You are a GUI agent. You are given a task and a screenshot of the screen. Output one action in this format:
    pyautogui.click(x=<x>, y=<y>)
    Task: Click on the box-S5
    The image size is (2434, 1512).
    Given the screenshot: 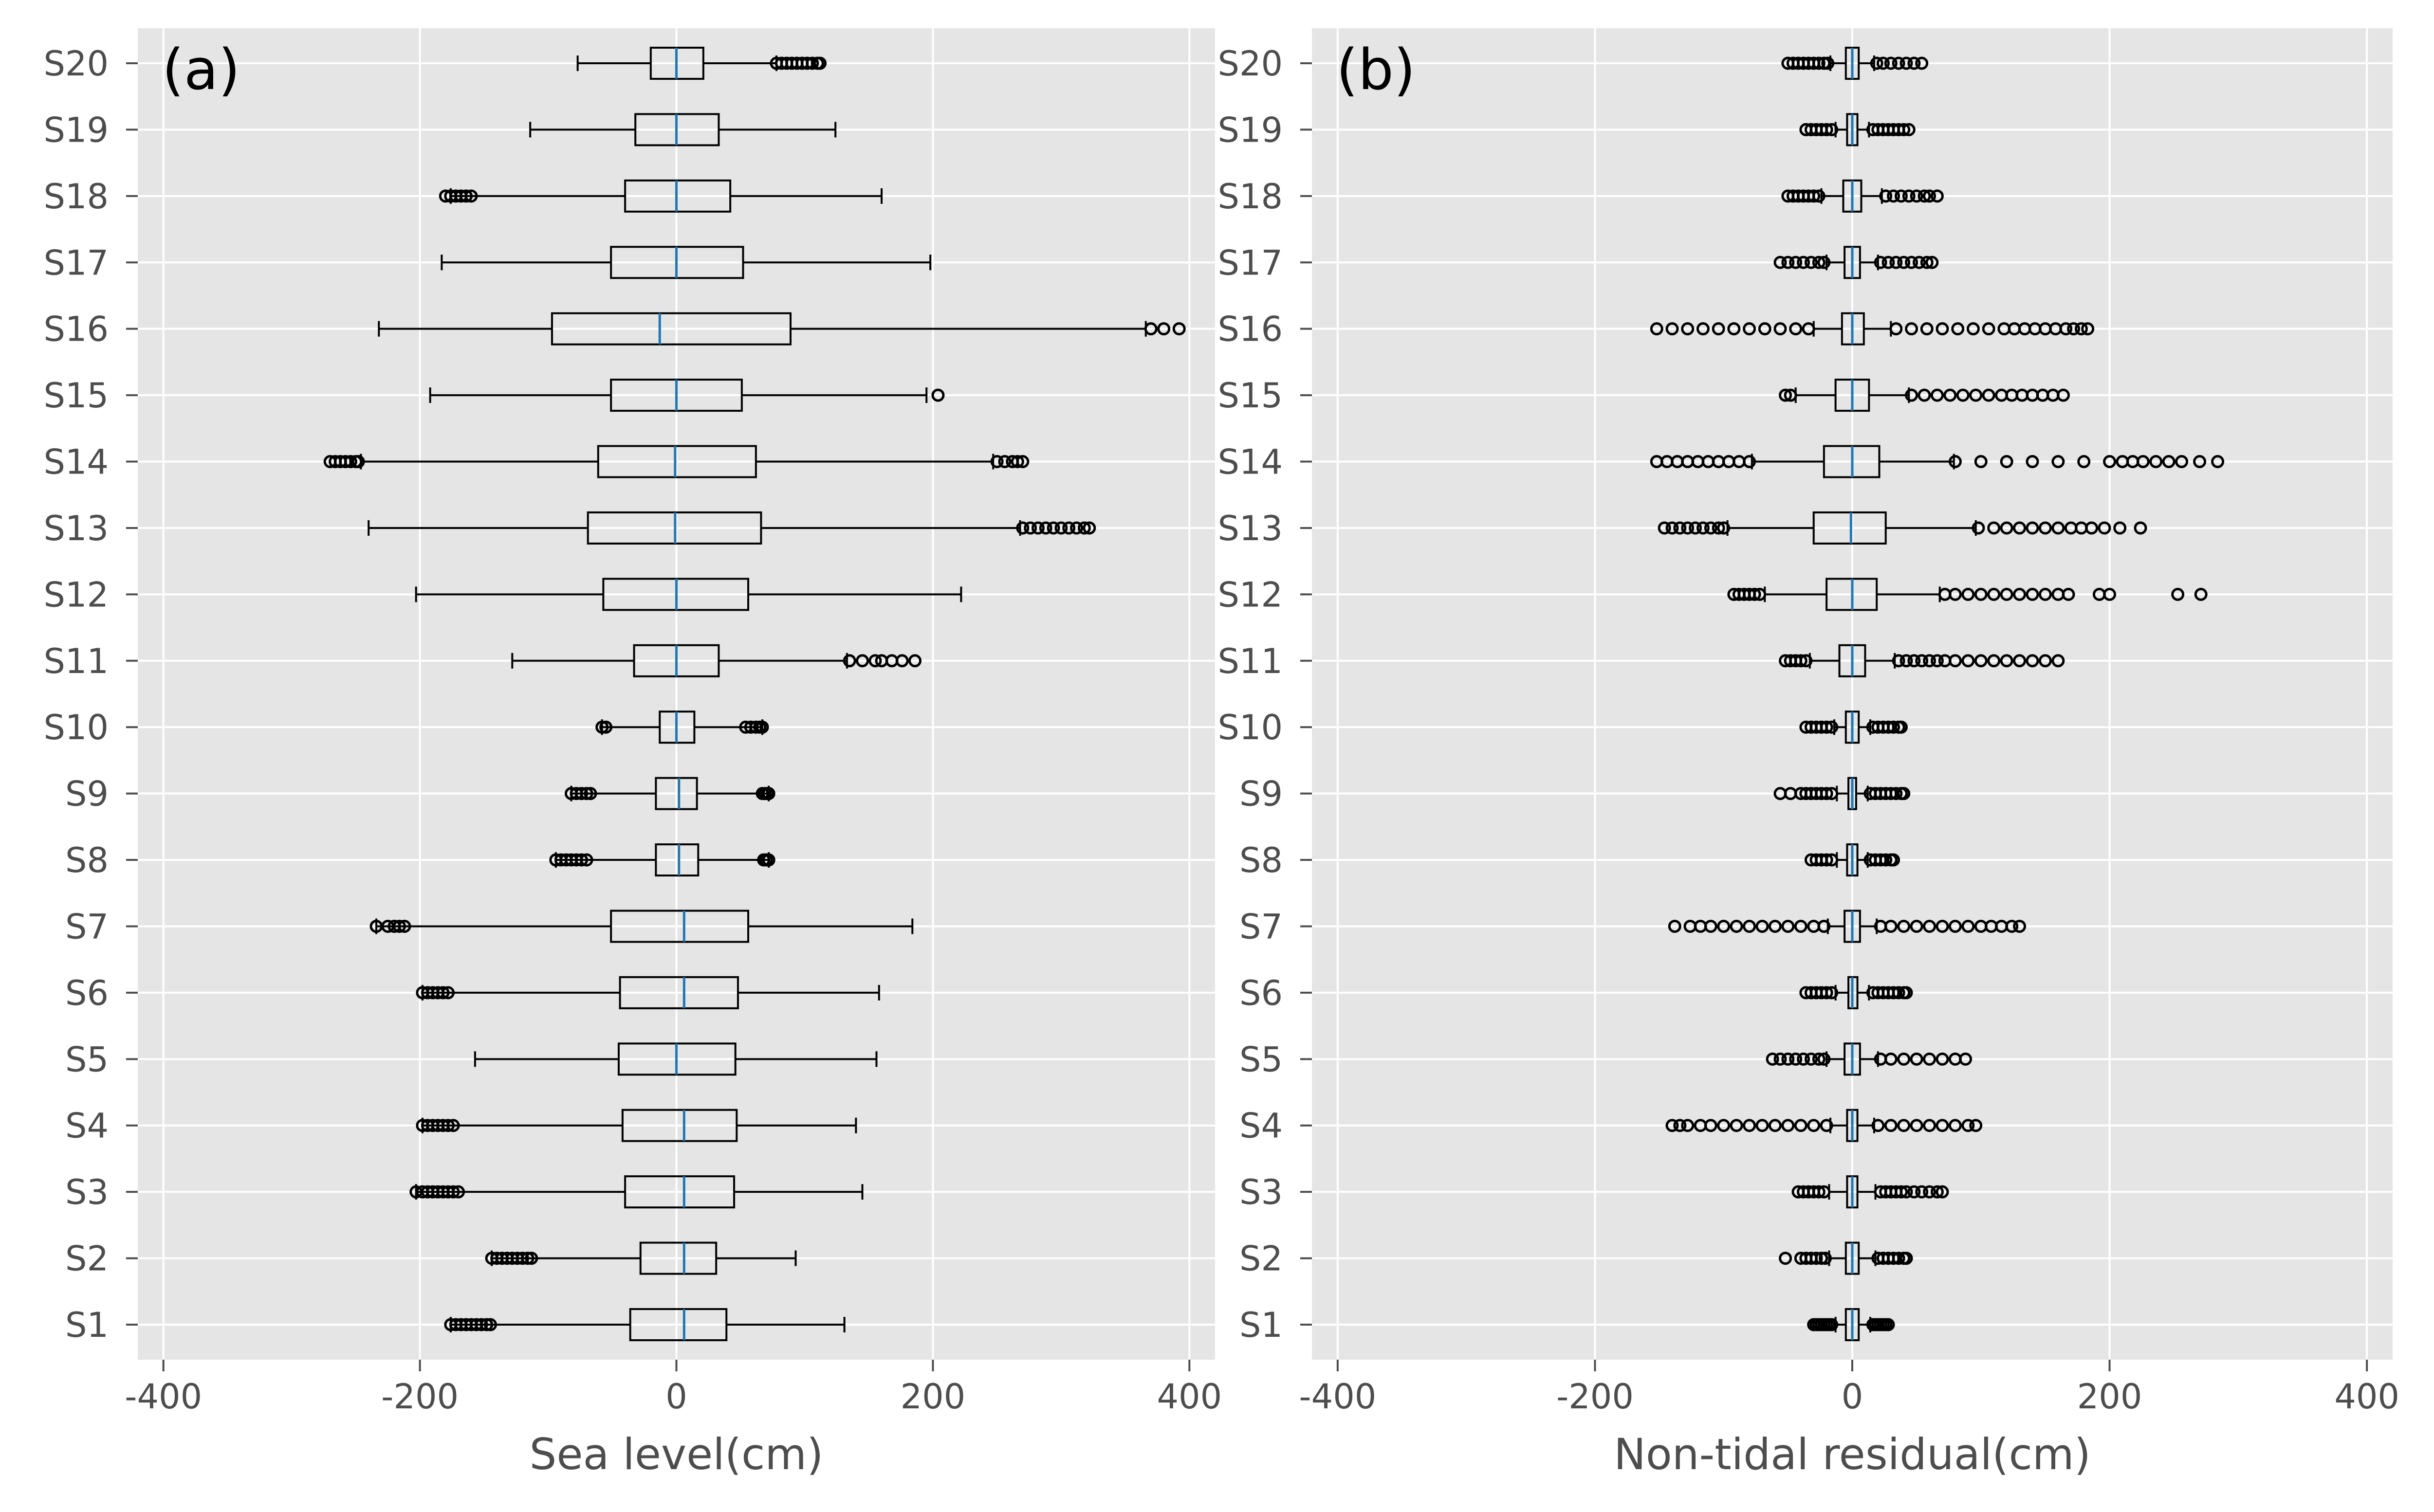 What is the action you would take?
    pyautogui.click(x=676, y=1059)
    